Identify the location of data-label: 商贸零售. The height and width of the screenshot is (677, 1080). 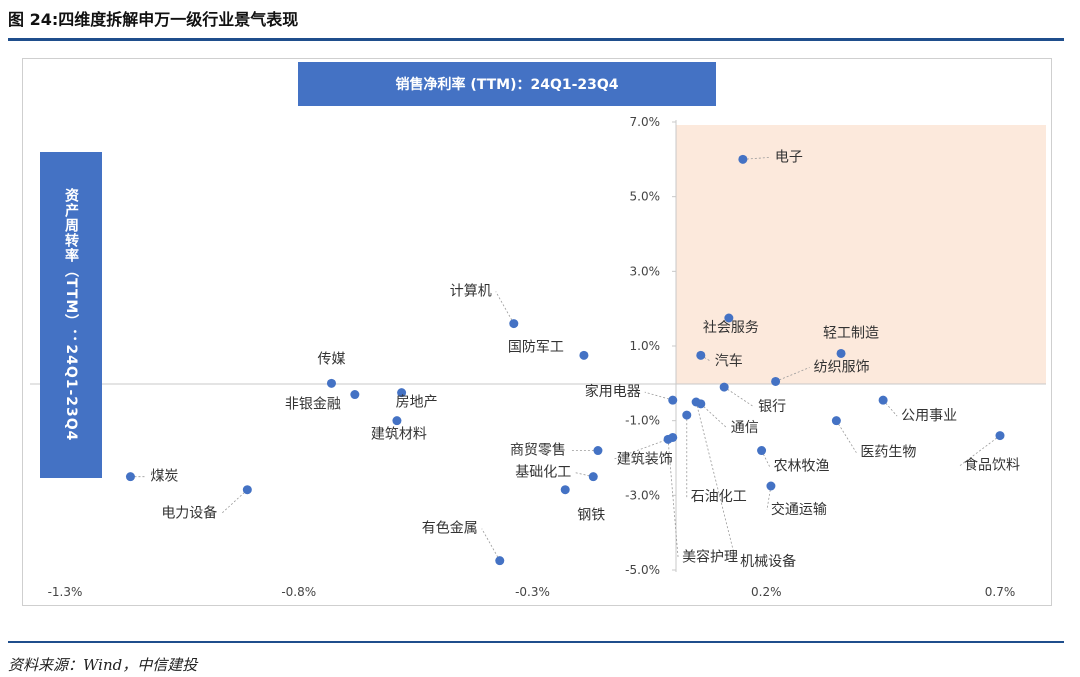
(538, 451).